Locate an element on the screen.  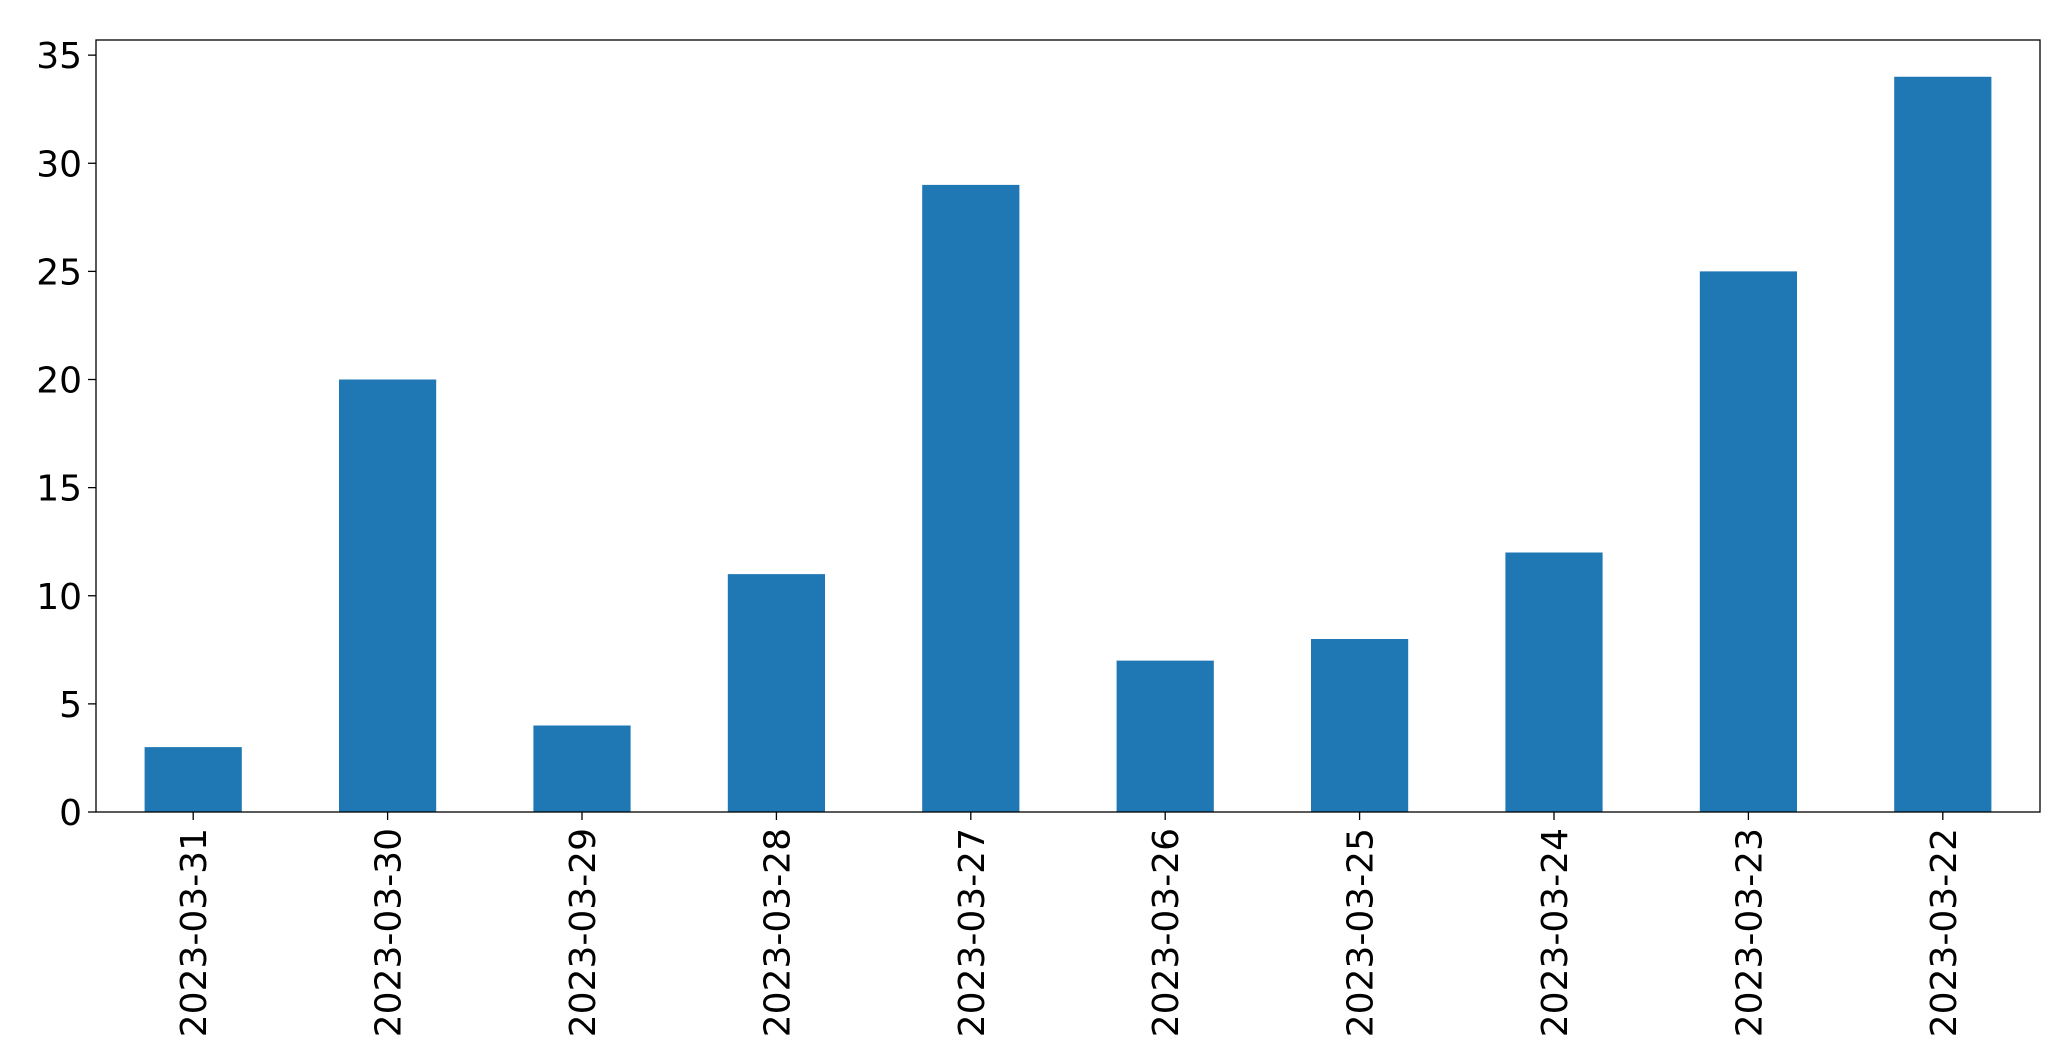
x-tick-label: 2023-03-31 is located at coordinates (194, 932).